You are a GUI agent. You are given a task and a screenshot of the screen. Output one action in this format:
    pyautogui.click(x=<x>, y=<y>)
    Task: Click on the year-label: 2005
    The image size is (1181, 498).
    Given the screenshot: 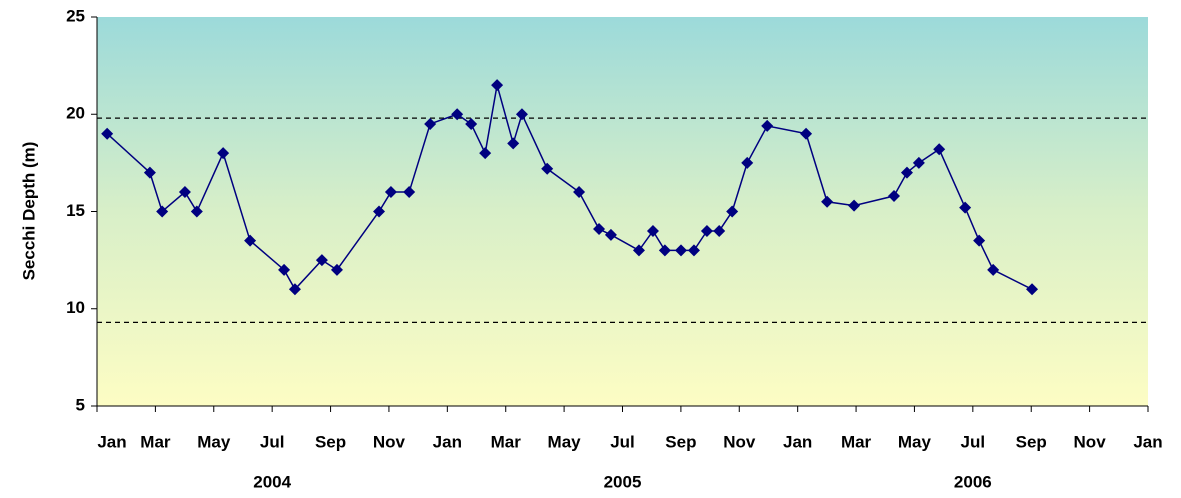 What is the action you would take?
    pyautogui.click(x=623, y=481)
    